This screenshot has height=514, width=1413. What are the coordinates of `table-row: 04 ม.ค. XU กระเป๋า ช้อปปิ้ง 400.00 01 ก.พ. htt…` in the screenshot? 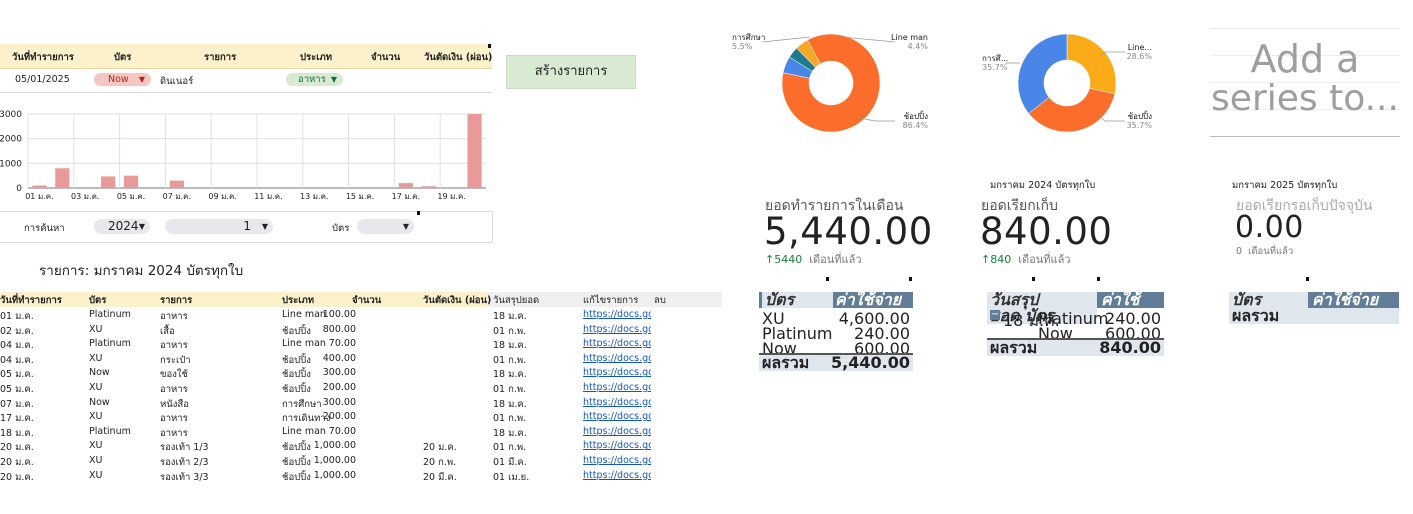 It's located at (330, 359).